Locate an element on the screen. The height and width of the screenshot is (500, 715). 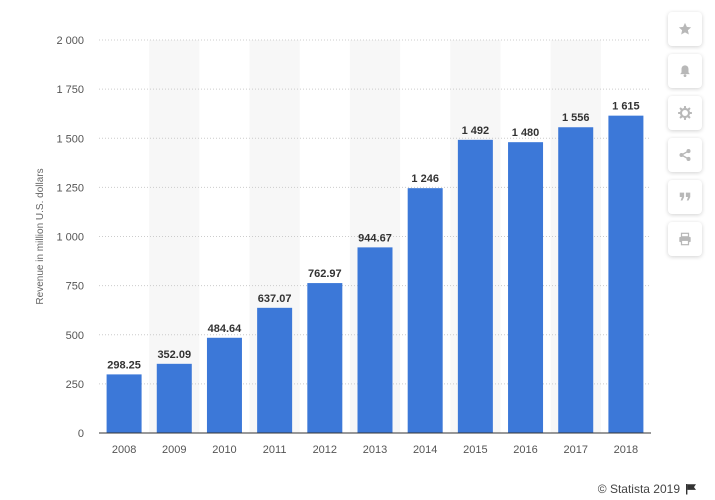
star-icon is located at coordinates (685, 28).